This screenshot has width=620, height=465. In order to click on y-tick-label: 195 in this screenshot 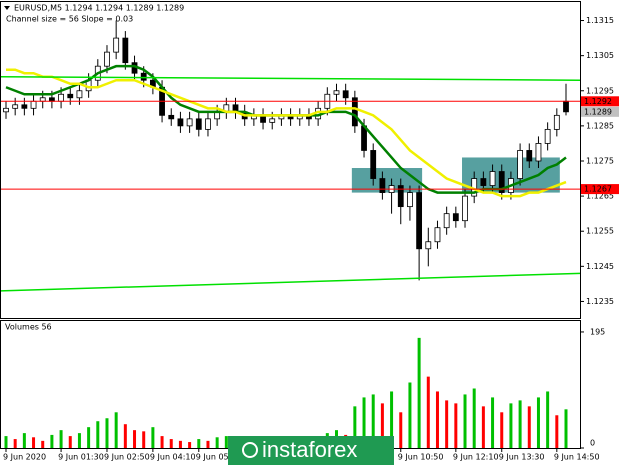, I will do `click(597, 331)`.